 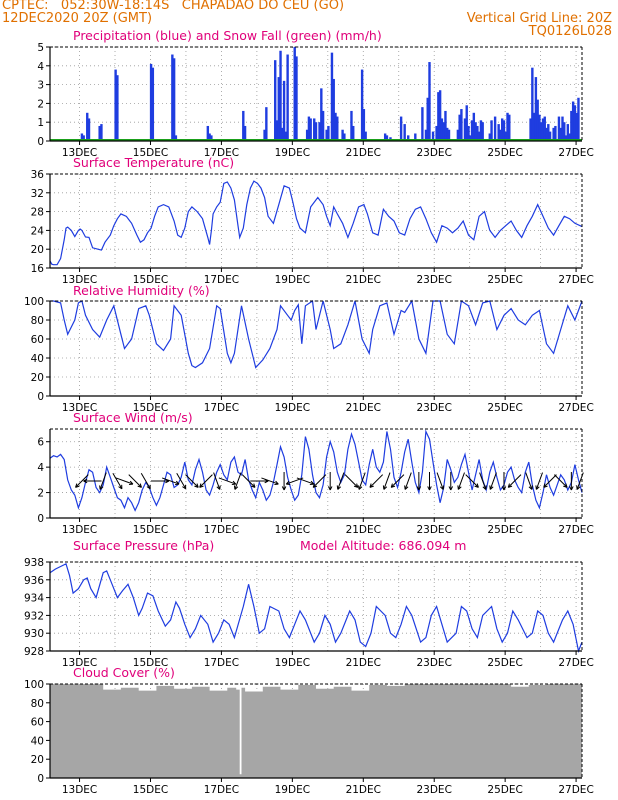 I want to click on y-tick-label: 932, so click(x=34, y=616).